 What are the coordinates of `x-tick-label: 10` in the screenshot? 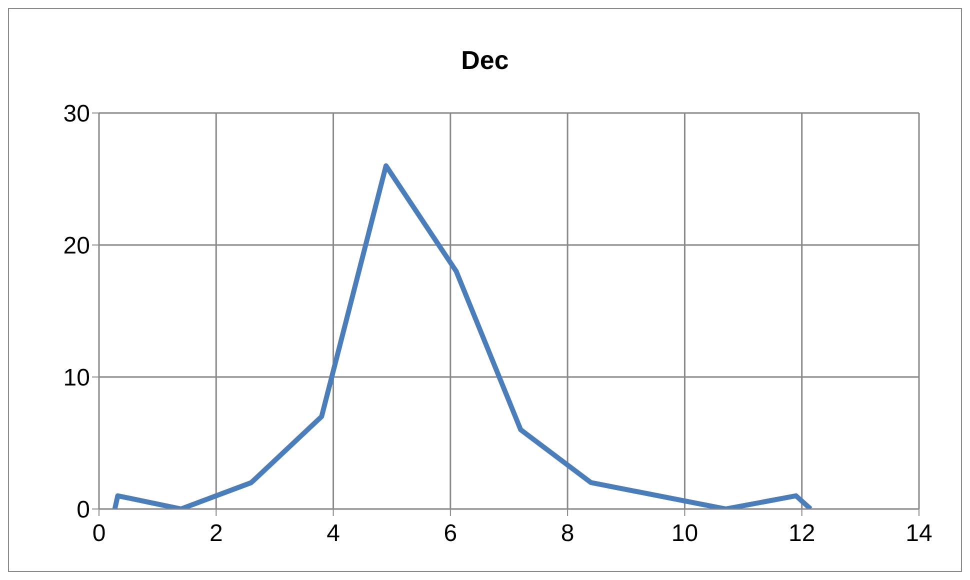 It's located at (684, 534).